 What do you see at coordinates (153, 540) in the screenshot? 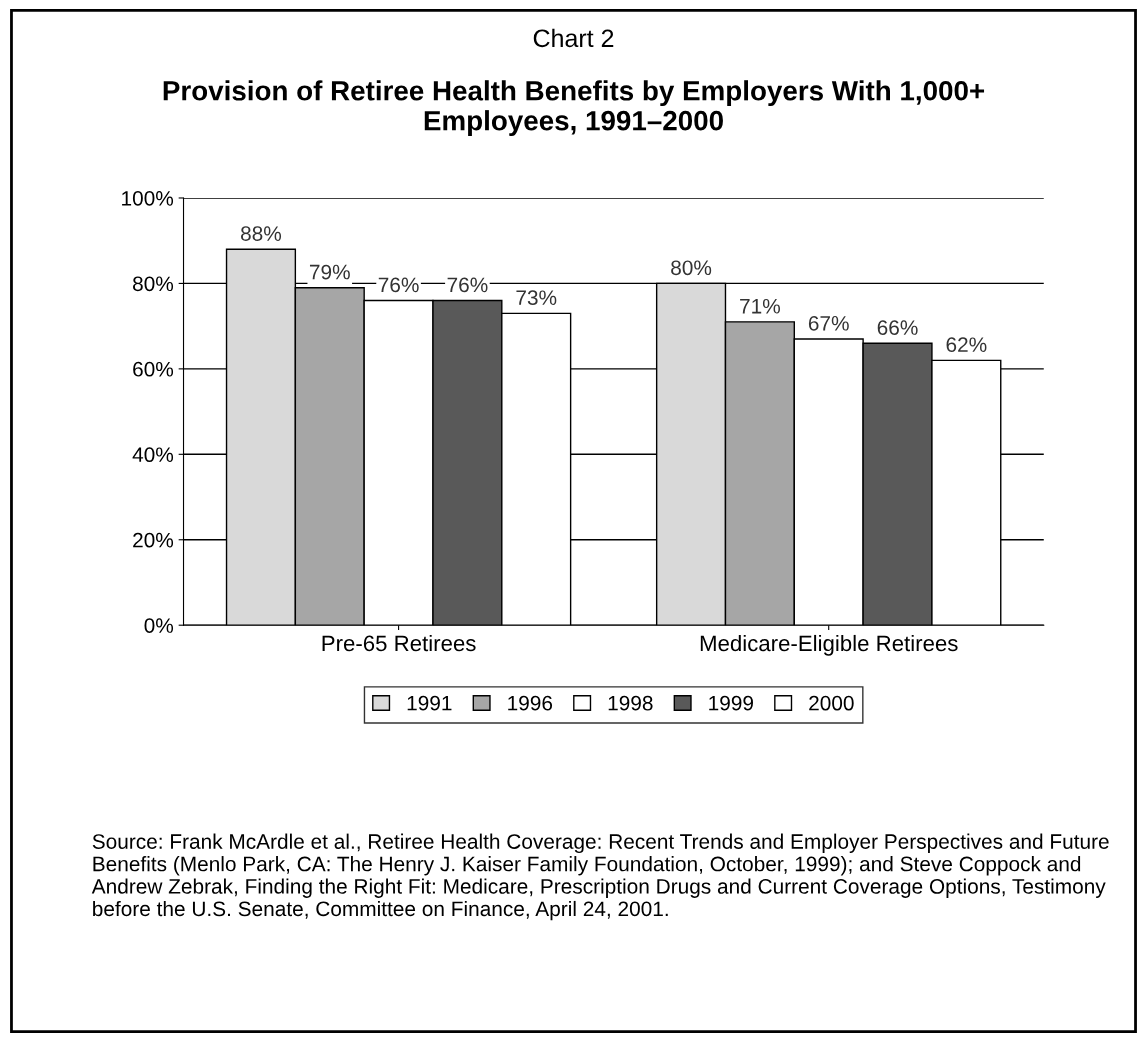
I see `y-tick-label: 20%` at bounding box center [153, 540].